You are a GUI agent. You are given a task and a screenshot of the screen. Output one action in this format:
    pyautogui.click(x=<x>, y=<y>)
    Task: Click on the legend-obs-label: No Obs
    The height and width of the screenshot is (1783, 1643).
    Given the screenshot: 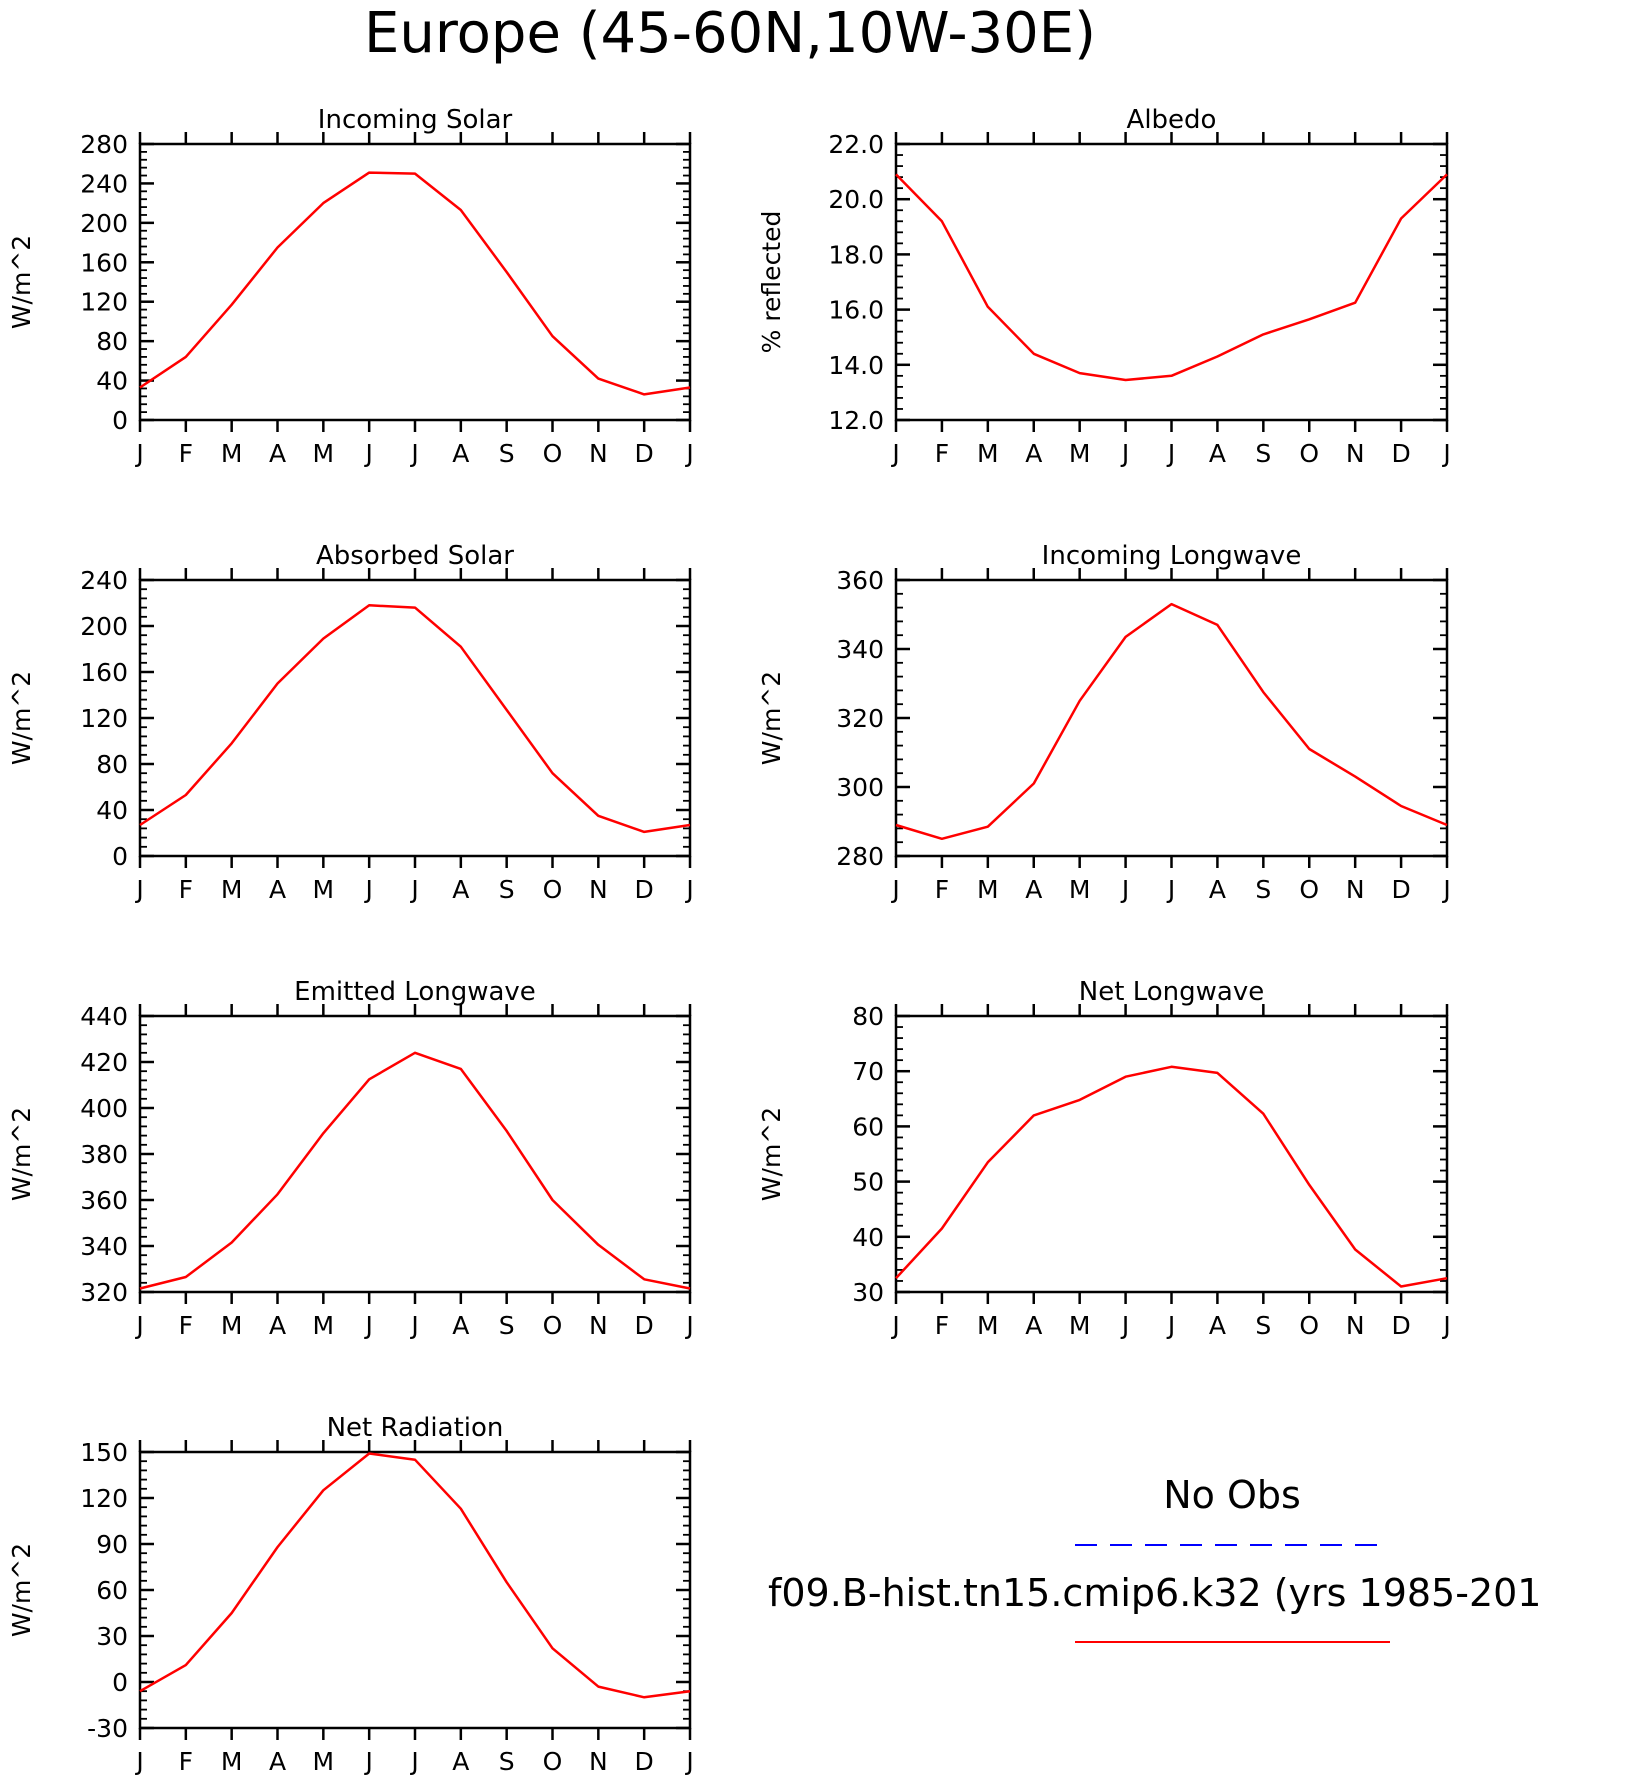 What is the action you would take?
    pyautogui.click(x=1232, y=1495)
    